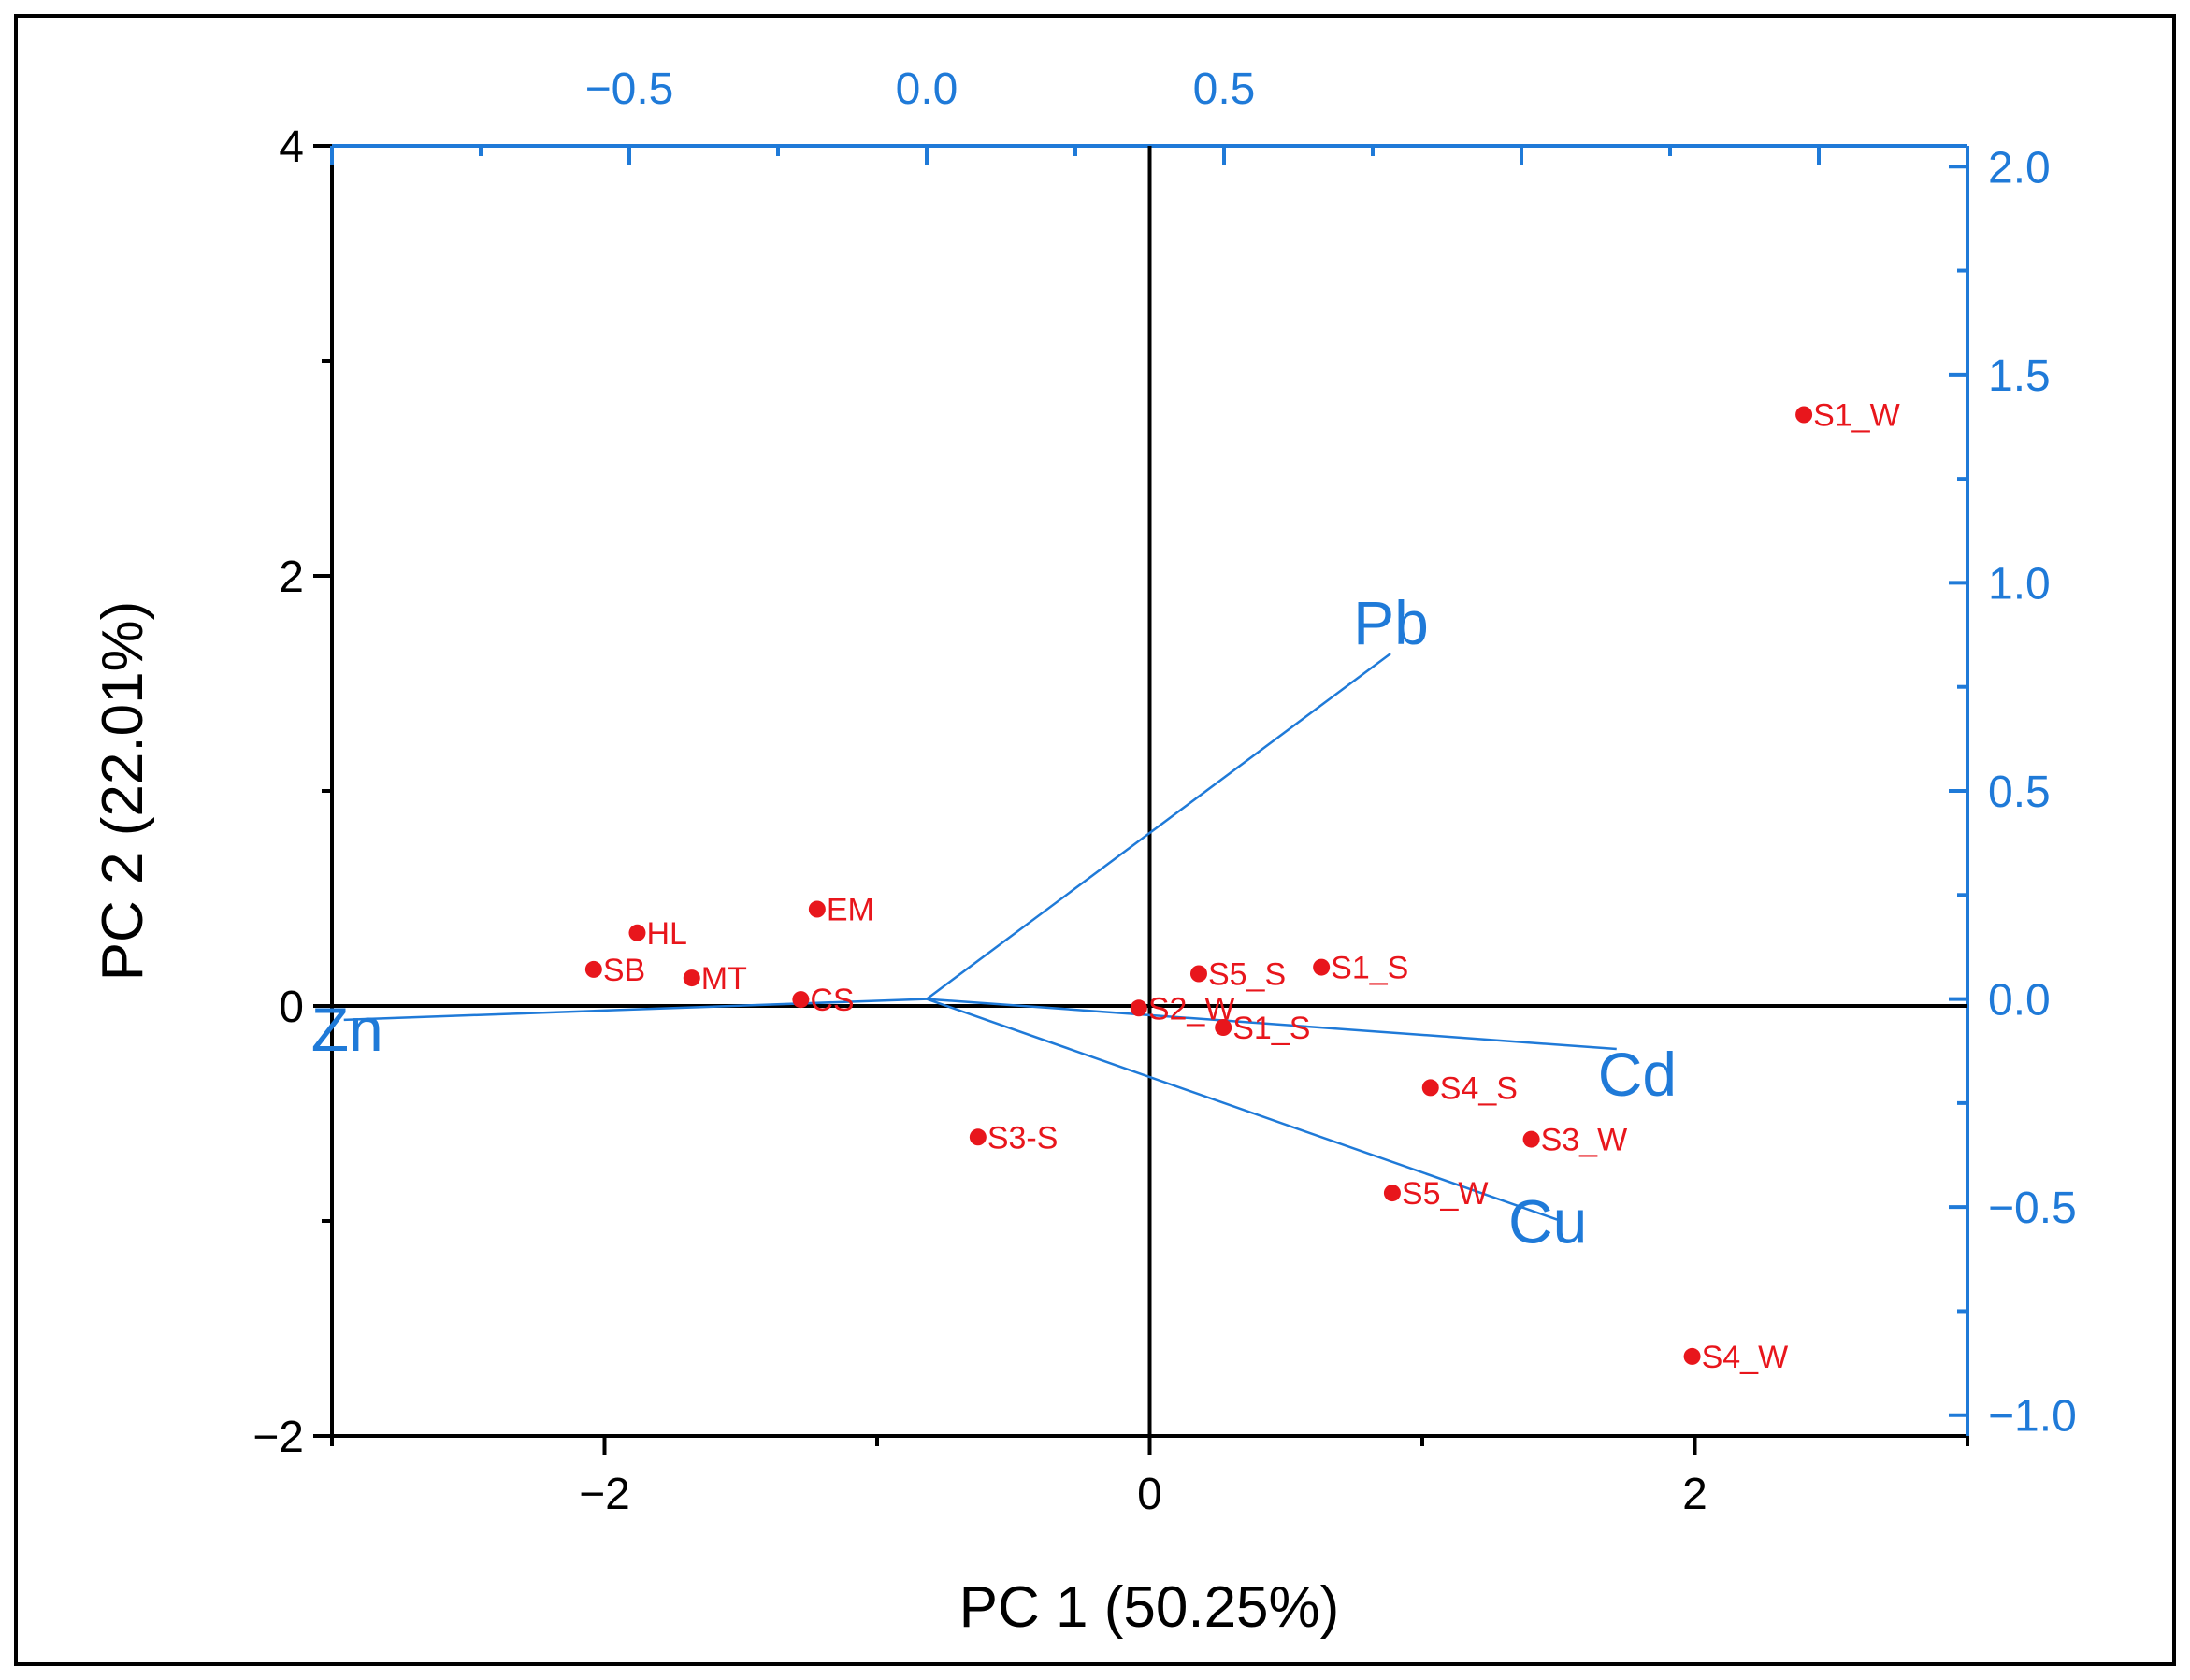 The width and height of the screenshot is (2190, 1680). What do you see at coordinates (630, 89) in the screenshot?
I see `x2-tick-label: −0.5` at bounding box center [630, 89].